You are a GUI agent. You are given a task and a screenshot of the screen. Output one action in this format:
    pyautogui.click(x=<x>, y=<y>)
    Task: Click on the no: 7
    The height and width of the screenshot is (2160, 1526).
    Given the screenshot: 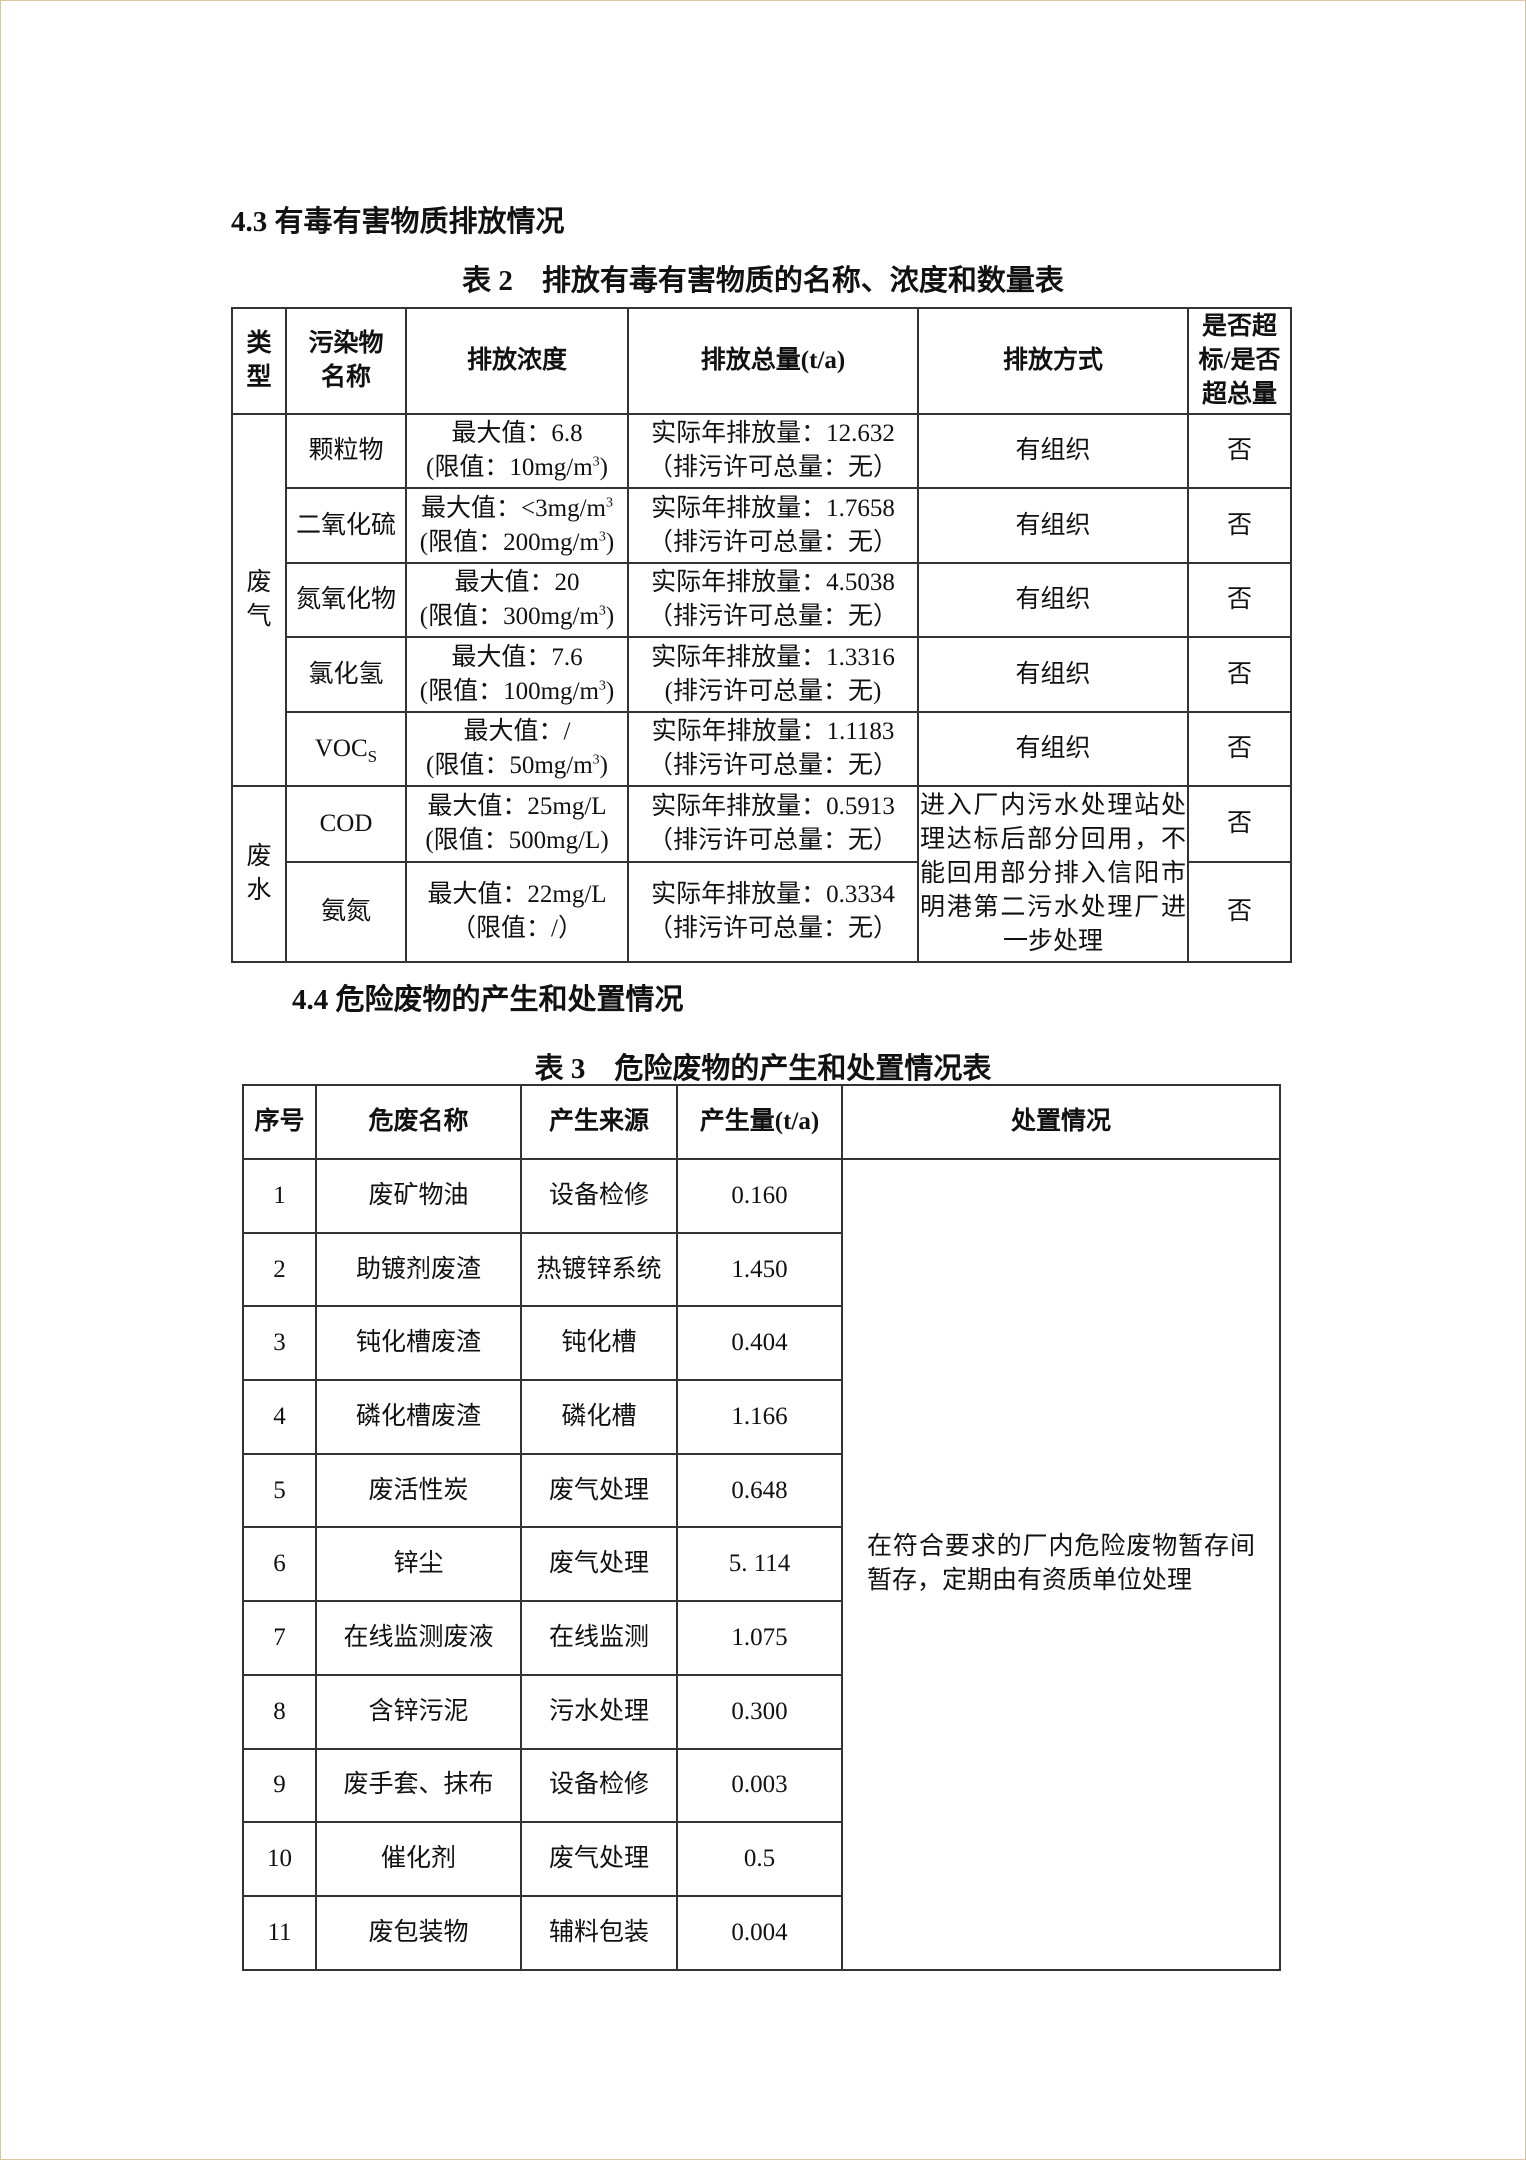 What is the action you would take?
    pyautogui.click(x=279, y=1638)
    